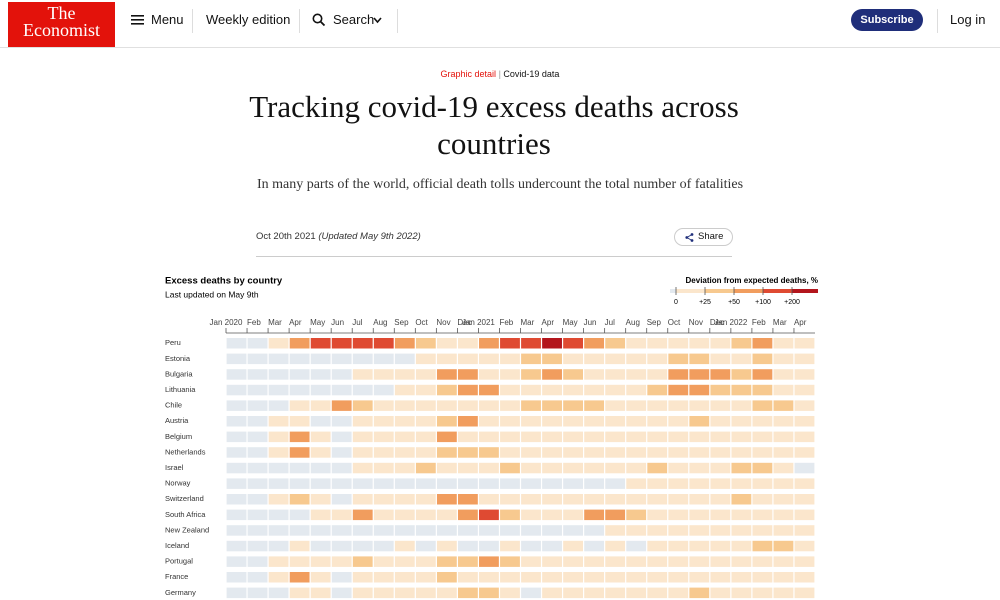  Describe the element at coordinates (531, 74) in the screenshot. I see `topic-link: Covid-19 data` at that location.